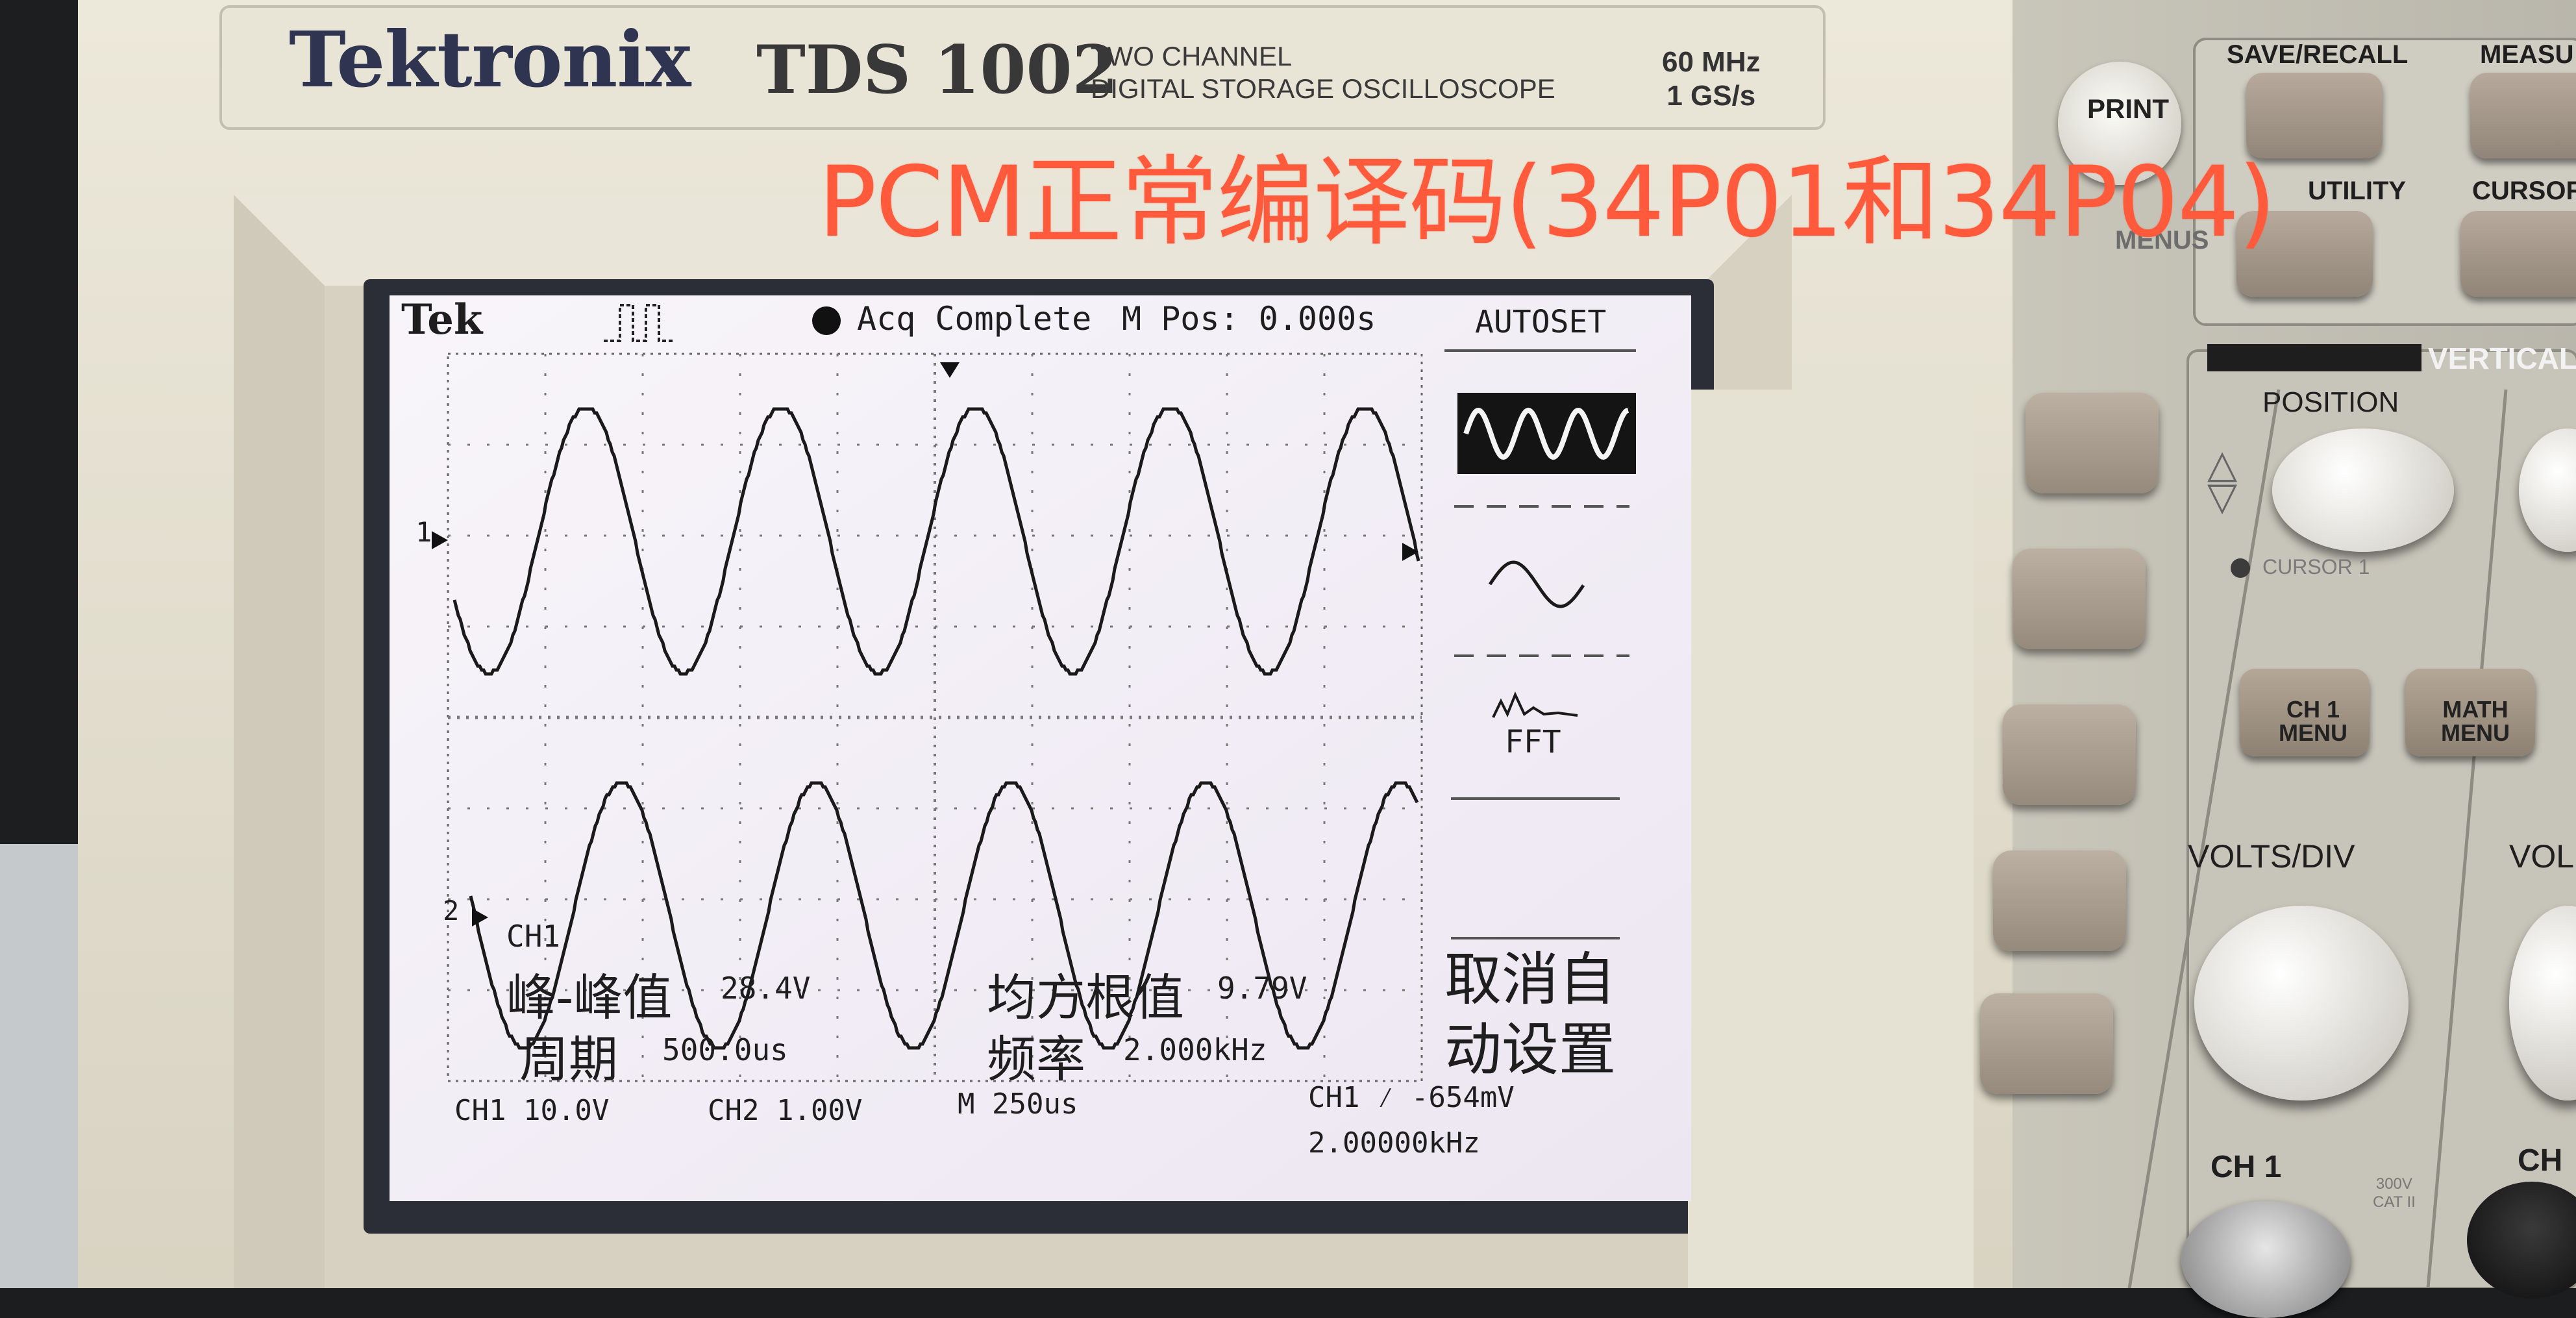 This screenshot has width=2576, height=1318. I want to click on ch1-input-label: CH 1, so click(2246, 1167).